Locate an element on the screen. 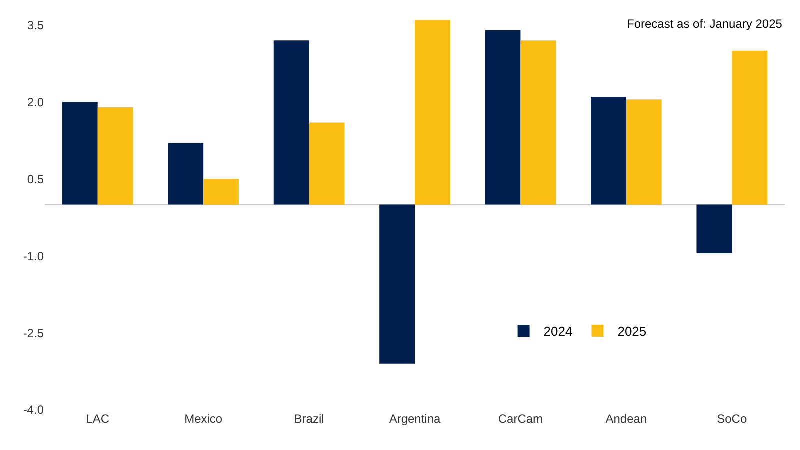  y-tick-label: -1.0 is located at coordinates (33, 256).